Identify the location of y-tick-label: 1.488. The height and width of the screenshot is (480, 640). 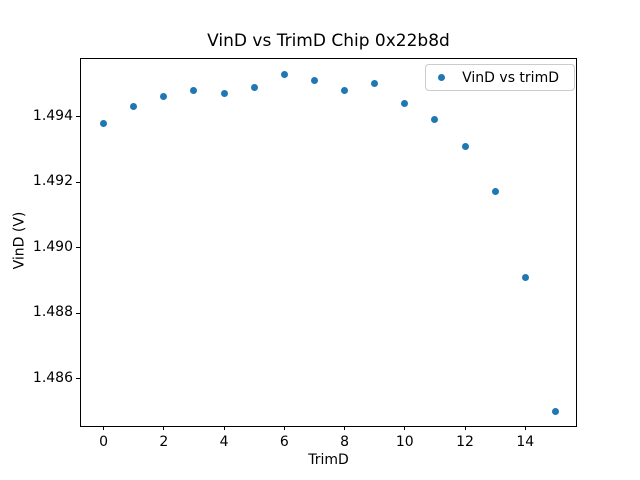
(52, 312).